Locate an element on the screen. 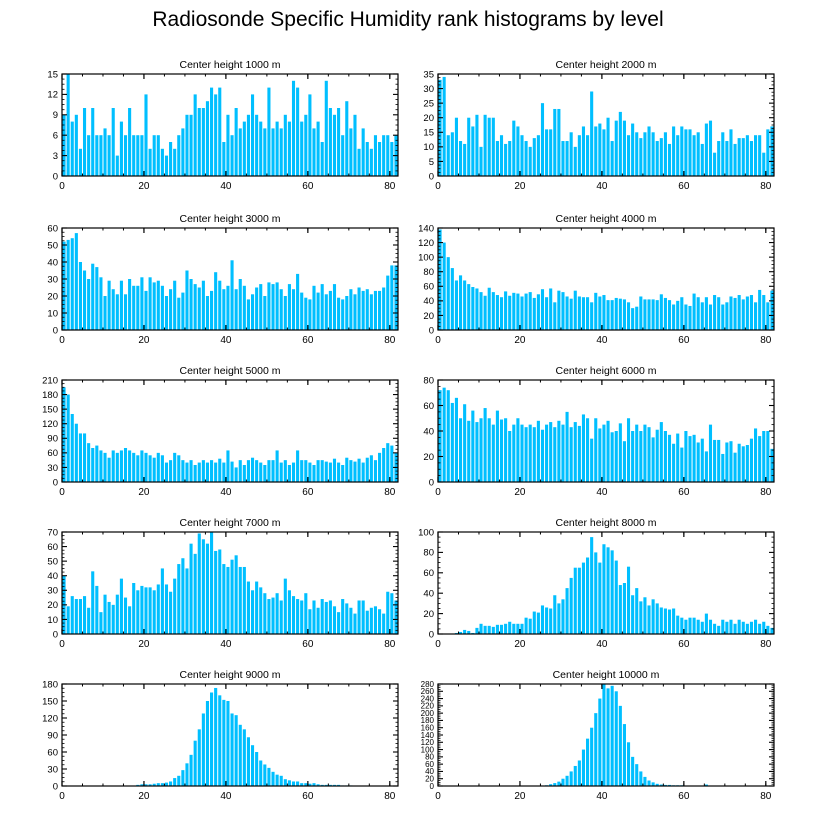 This screenshot has width=816, height=824. x-tick-label: 40 is located at coordinates (226, 796).